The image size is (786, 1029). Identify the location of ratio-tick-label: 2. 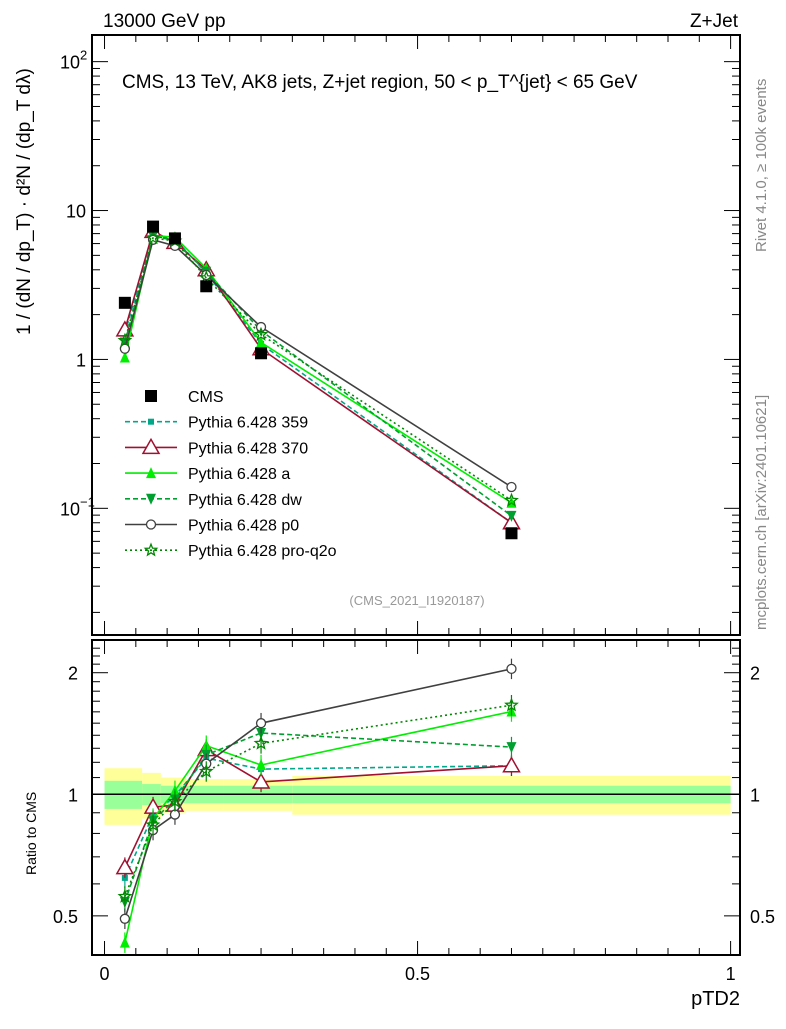
(73, 674).